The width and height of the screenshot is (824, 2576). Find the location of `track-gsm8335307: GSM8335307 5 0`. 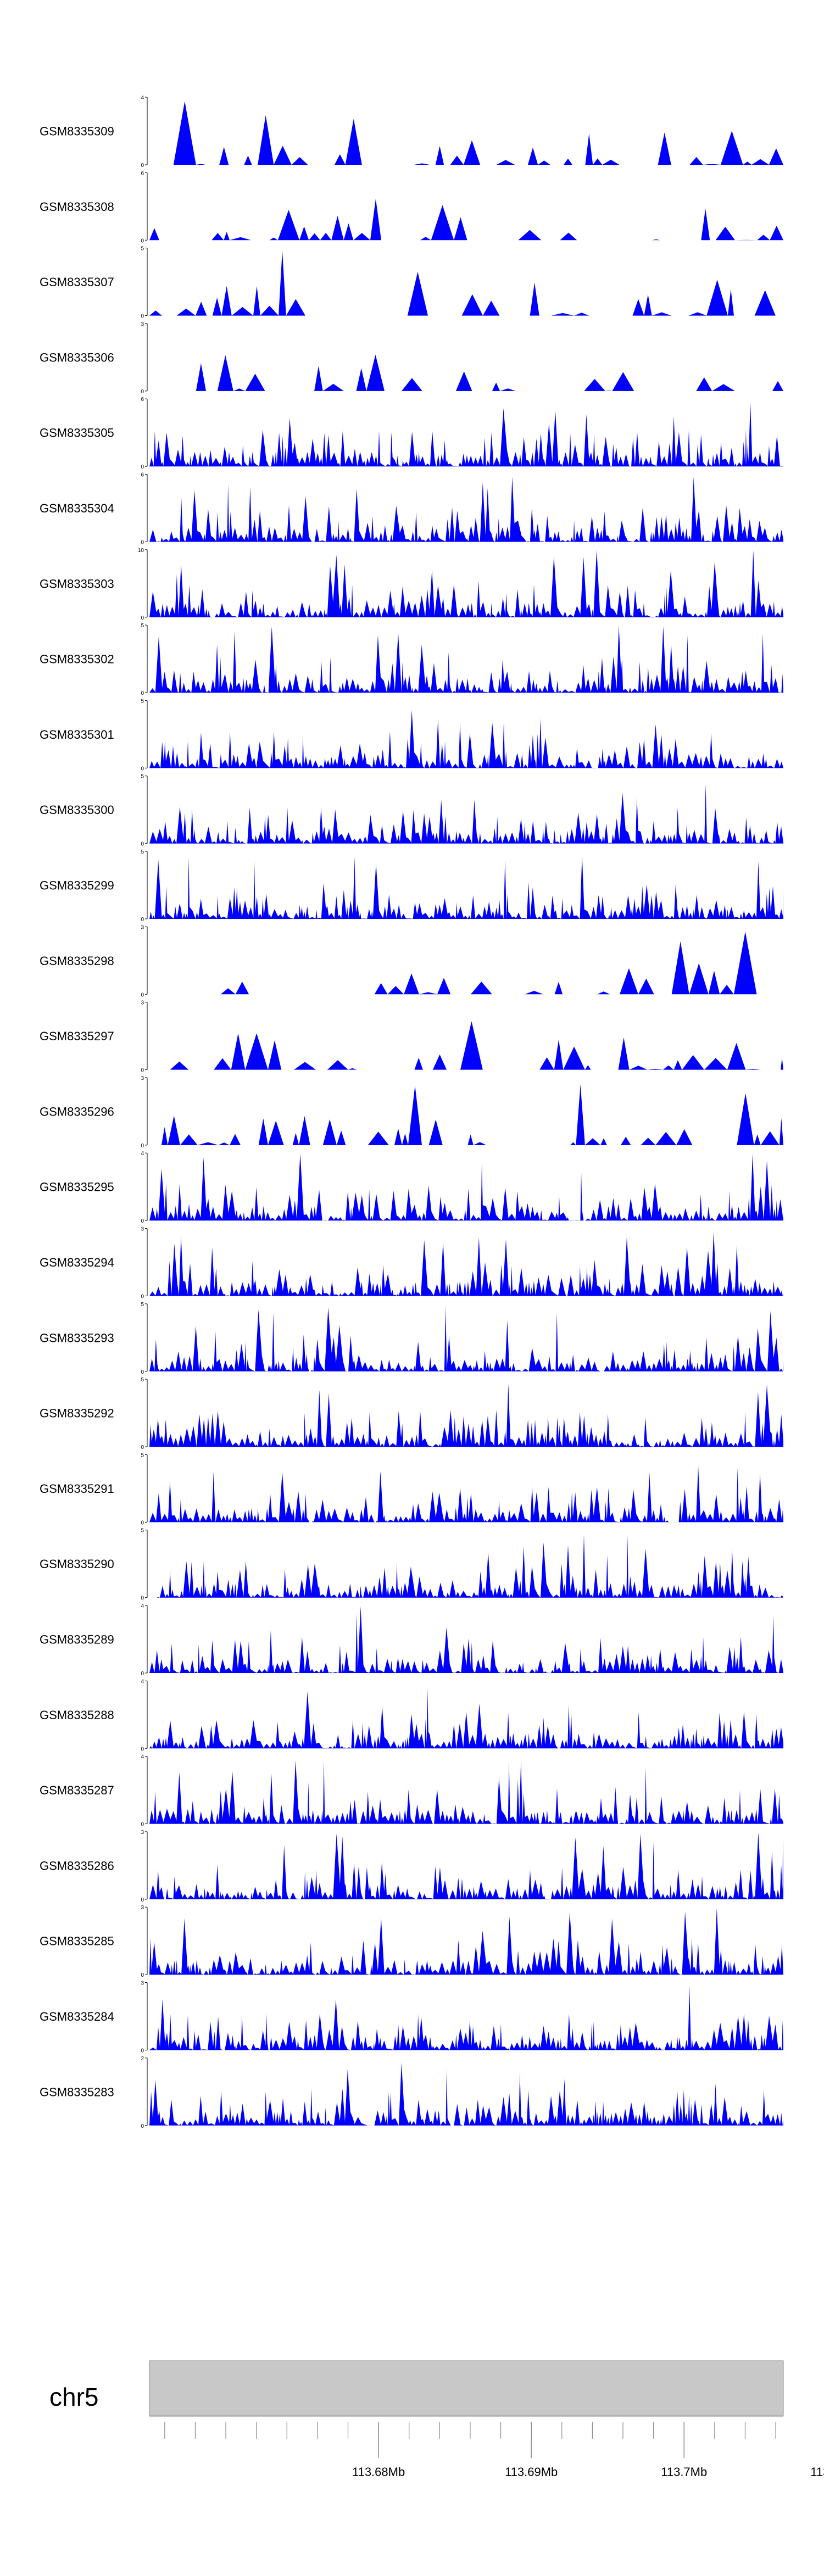

track-gsm8335307: GSM8335307 5 0 is located at coordinates (411, 283).